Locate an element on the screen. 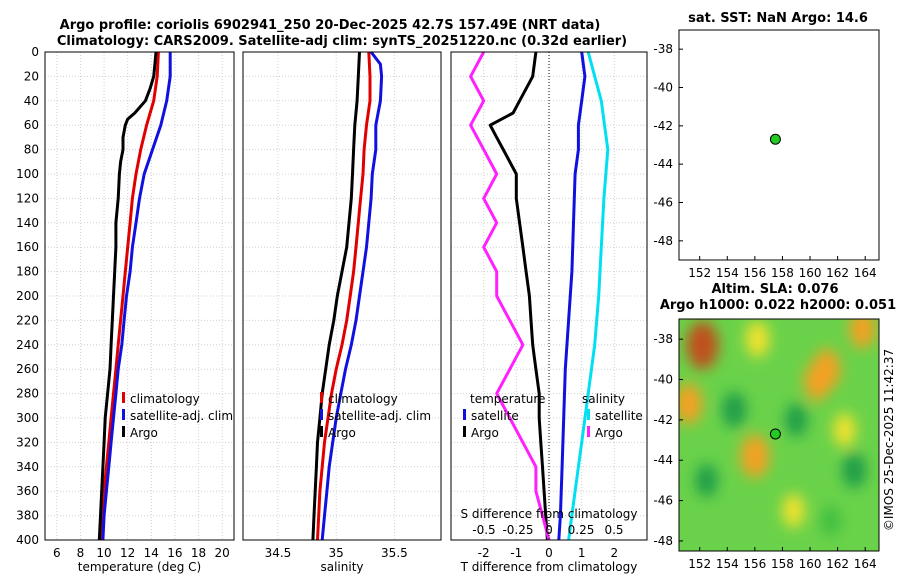 This screenshot has height=580, width=900. lon-tick-label: 154 is located at coordinates (727, 273).